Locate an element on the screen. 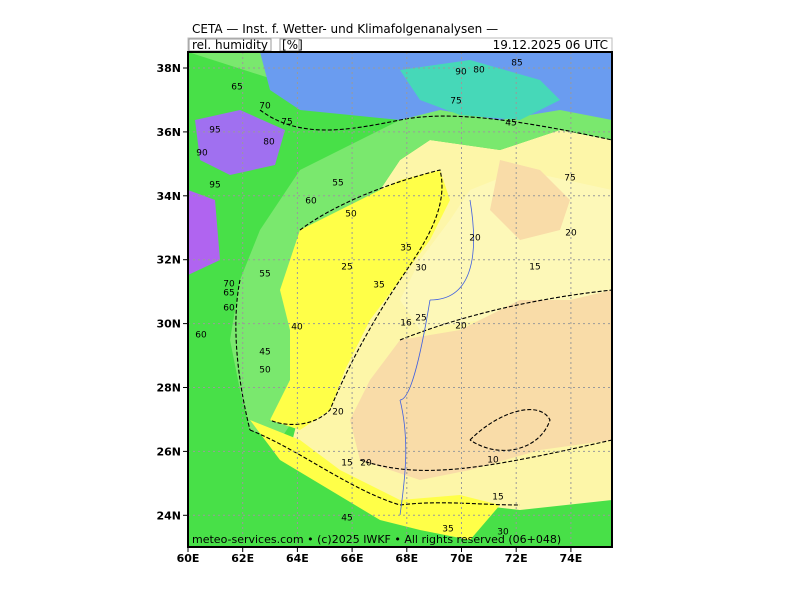  y-tick-label: 30N is located at coordinates (168, 324).